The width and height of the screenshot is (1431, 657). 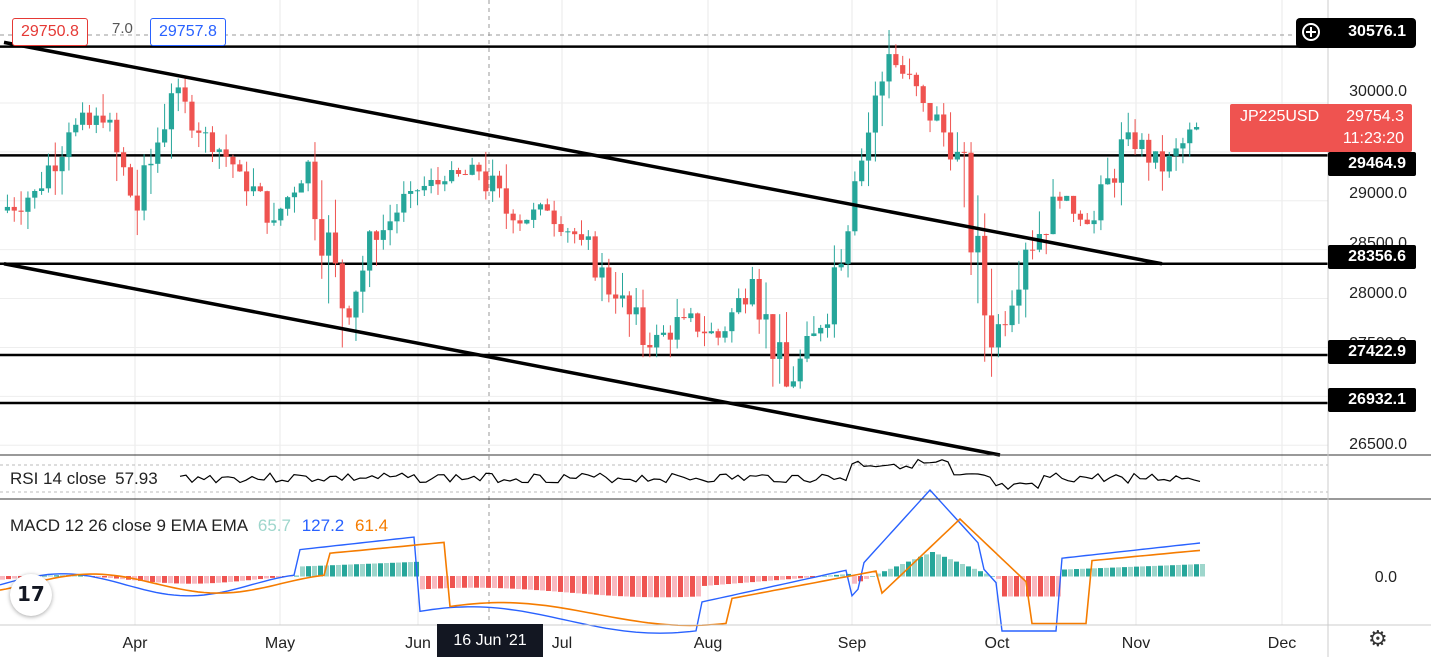 I want to click on current-price-label: JP225USD 29754.3 11:23:20, so click(x=1321, y=128).